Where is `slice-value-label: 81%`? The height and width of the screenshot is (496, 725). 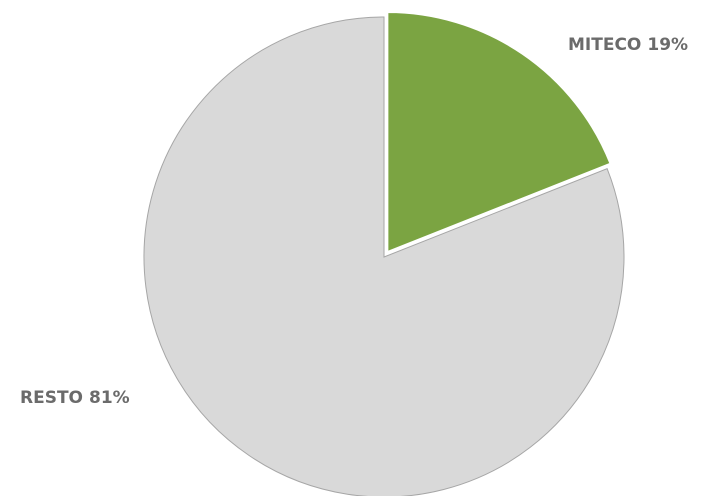
slice-value-label: 81% is located at coordinates (109, 398).